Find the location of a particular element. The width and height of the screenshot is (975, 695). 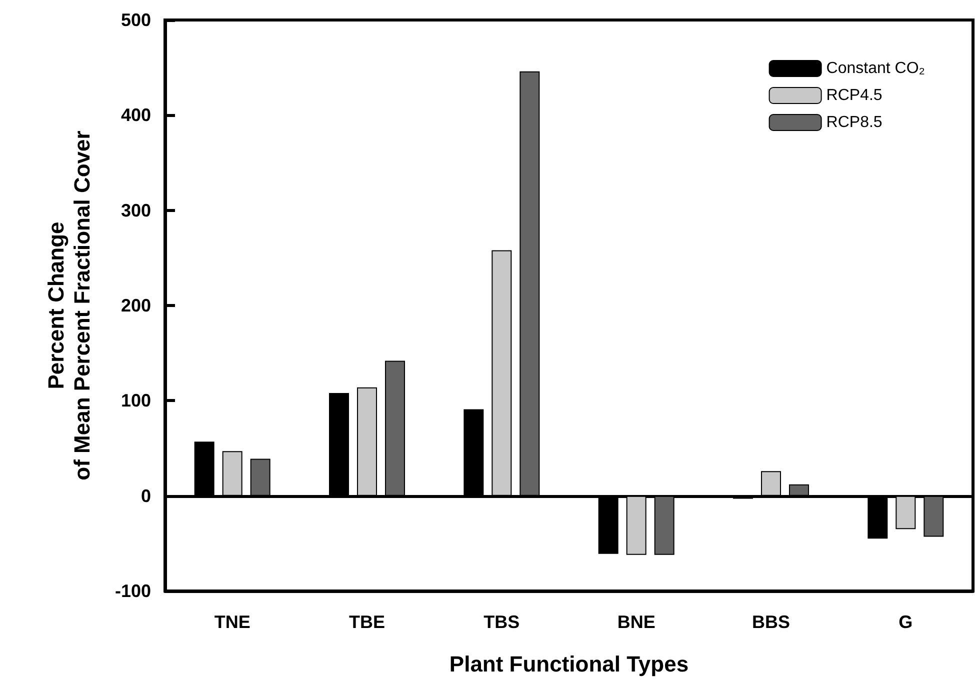

x-tick-label: G is located at coordinates (905, 622).